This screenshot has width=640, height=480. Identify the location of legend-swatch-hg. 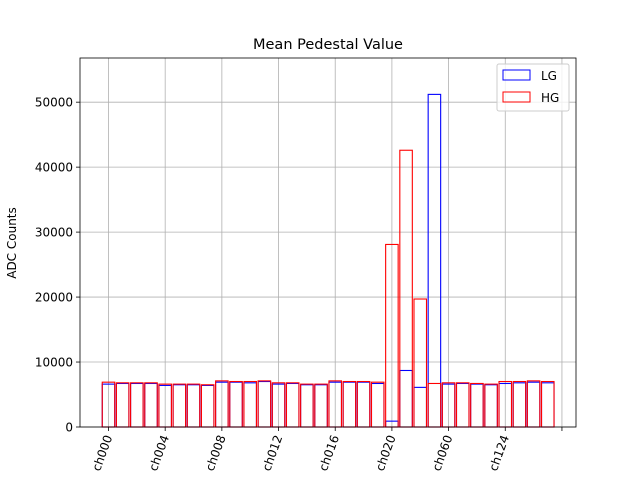
(516, 97).